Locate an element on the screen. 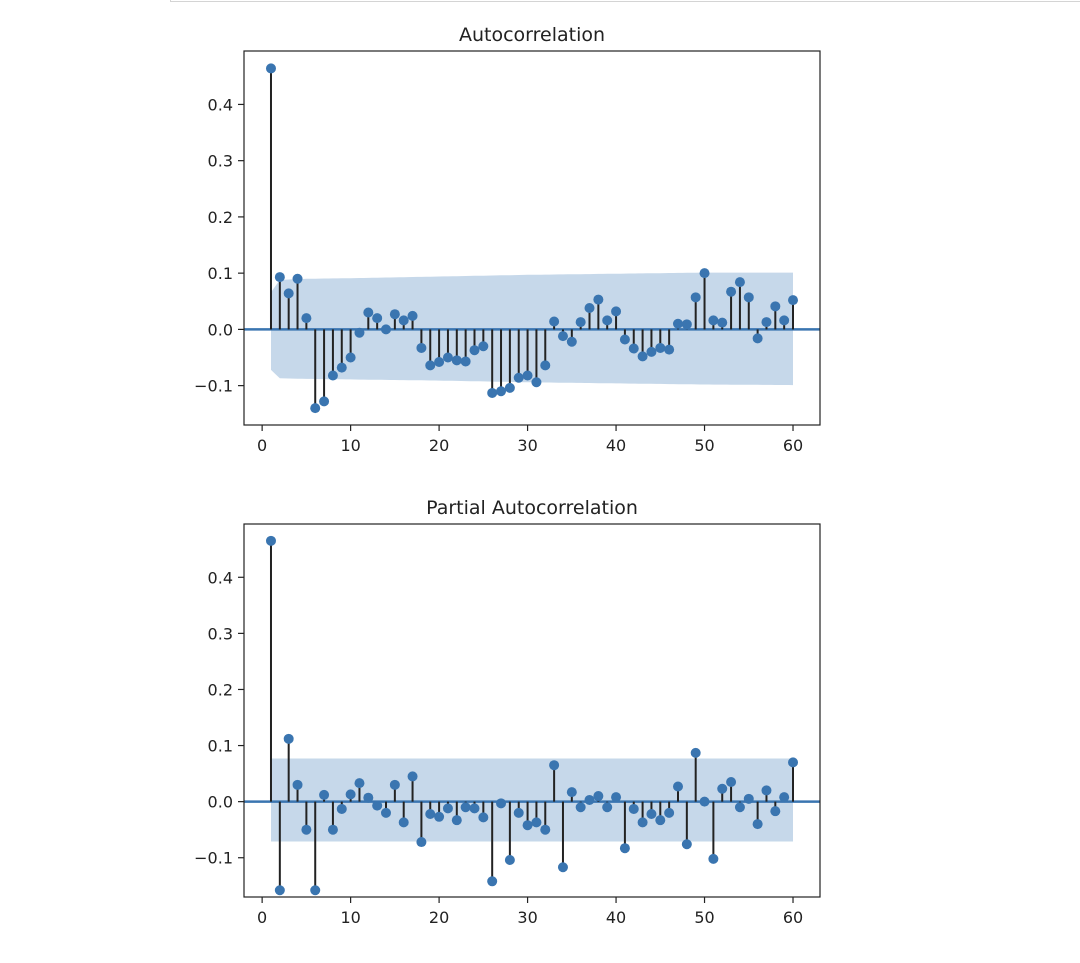 Image resolution: width=1080 pixels, height=963 pixels. y-tick-label: −0.1 is located at coordinates (213, 858).